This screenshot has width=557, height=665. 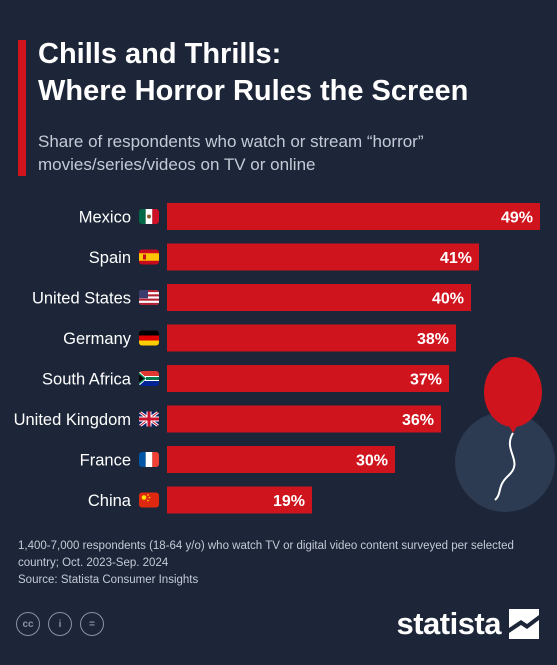 What do you see at coordinates (149, 419) in the screenshot?
I see `uk-flag-icon` at bounding box center [149, 419].